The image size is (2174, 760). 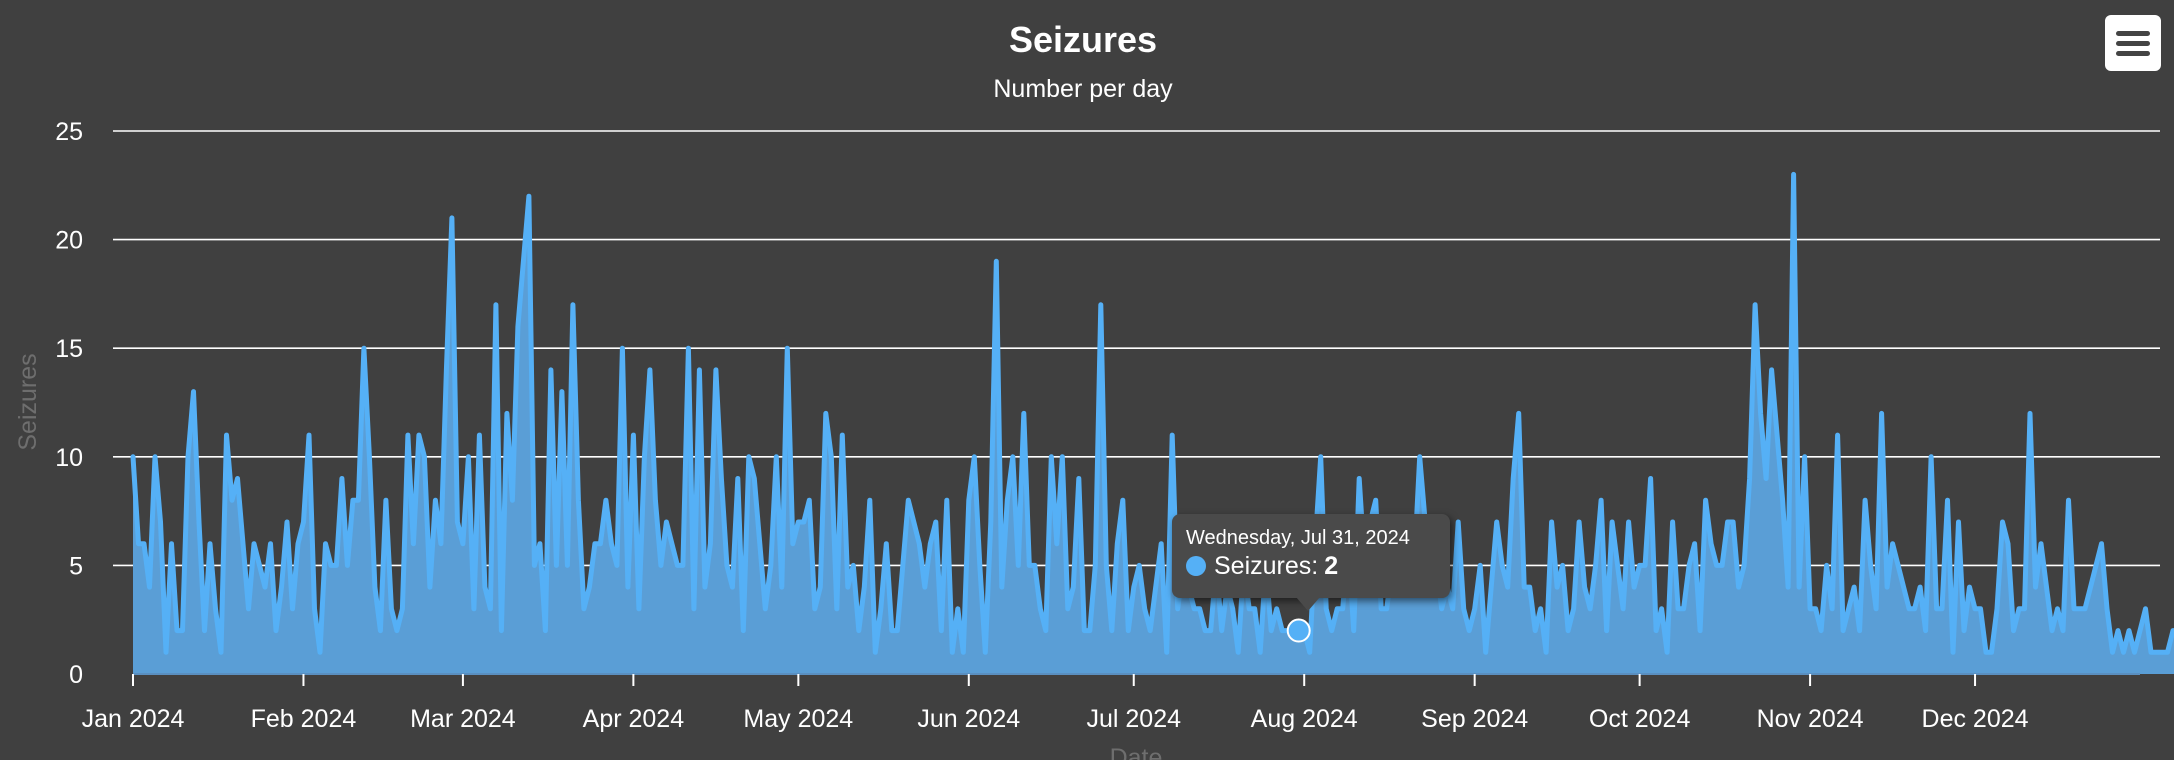 I want to click on y-tick-label: 20, so click(x=69, y=241).